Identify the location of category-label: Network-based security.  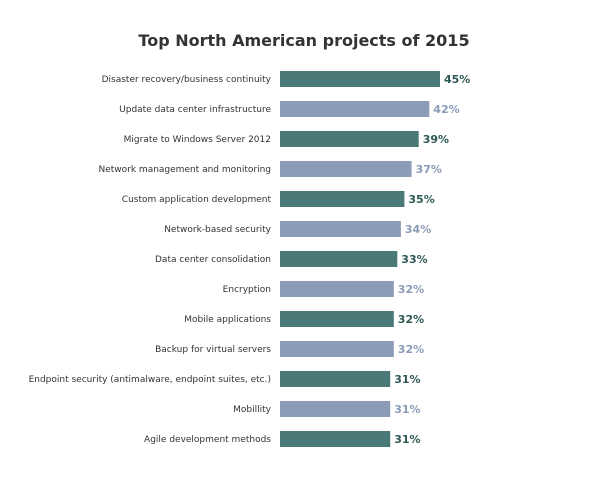
(217, 230).